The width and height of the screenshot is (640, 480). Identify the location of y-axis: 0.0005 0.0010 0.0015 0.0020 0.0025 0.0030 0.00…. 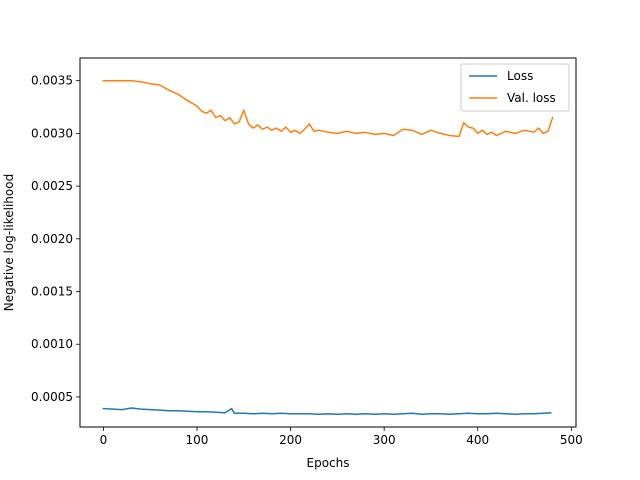
(55, 239).